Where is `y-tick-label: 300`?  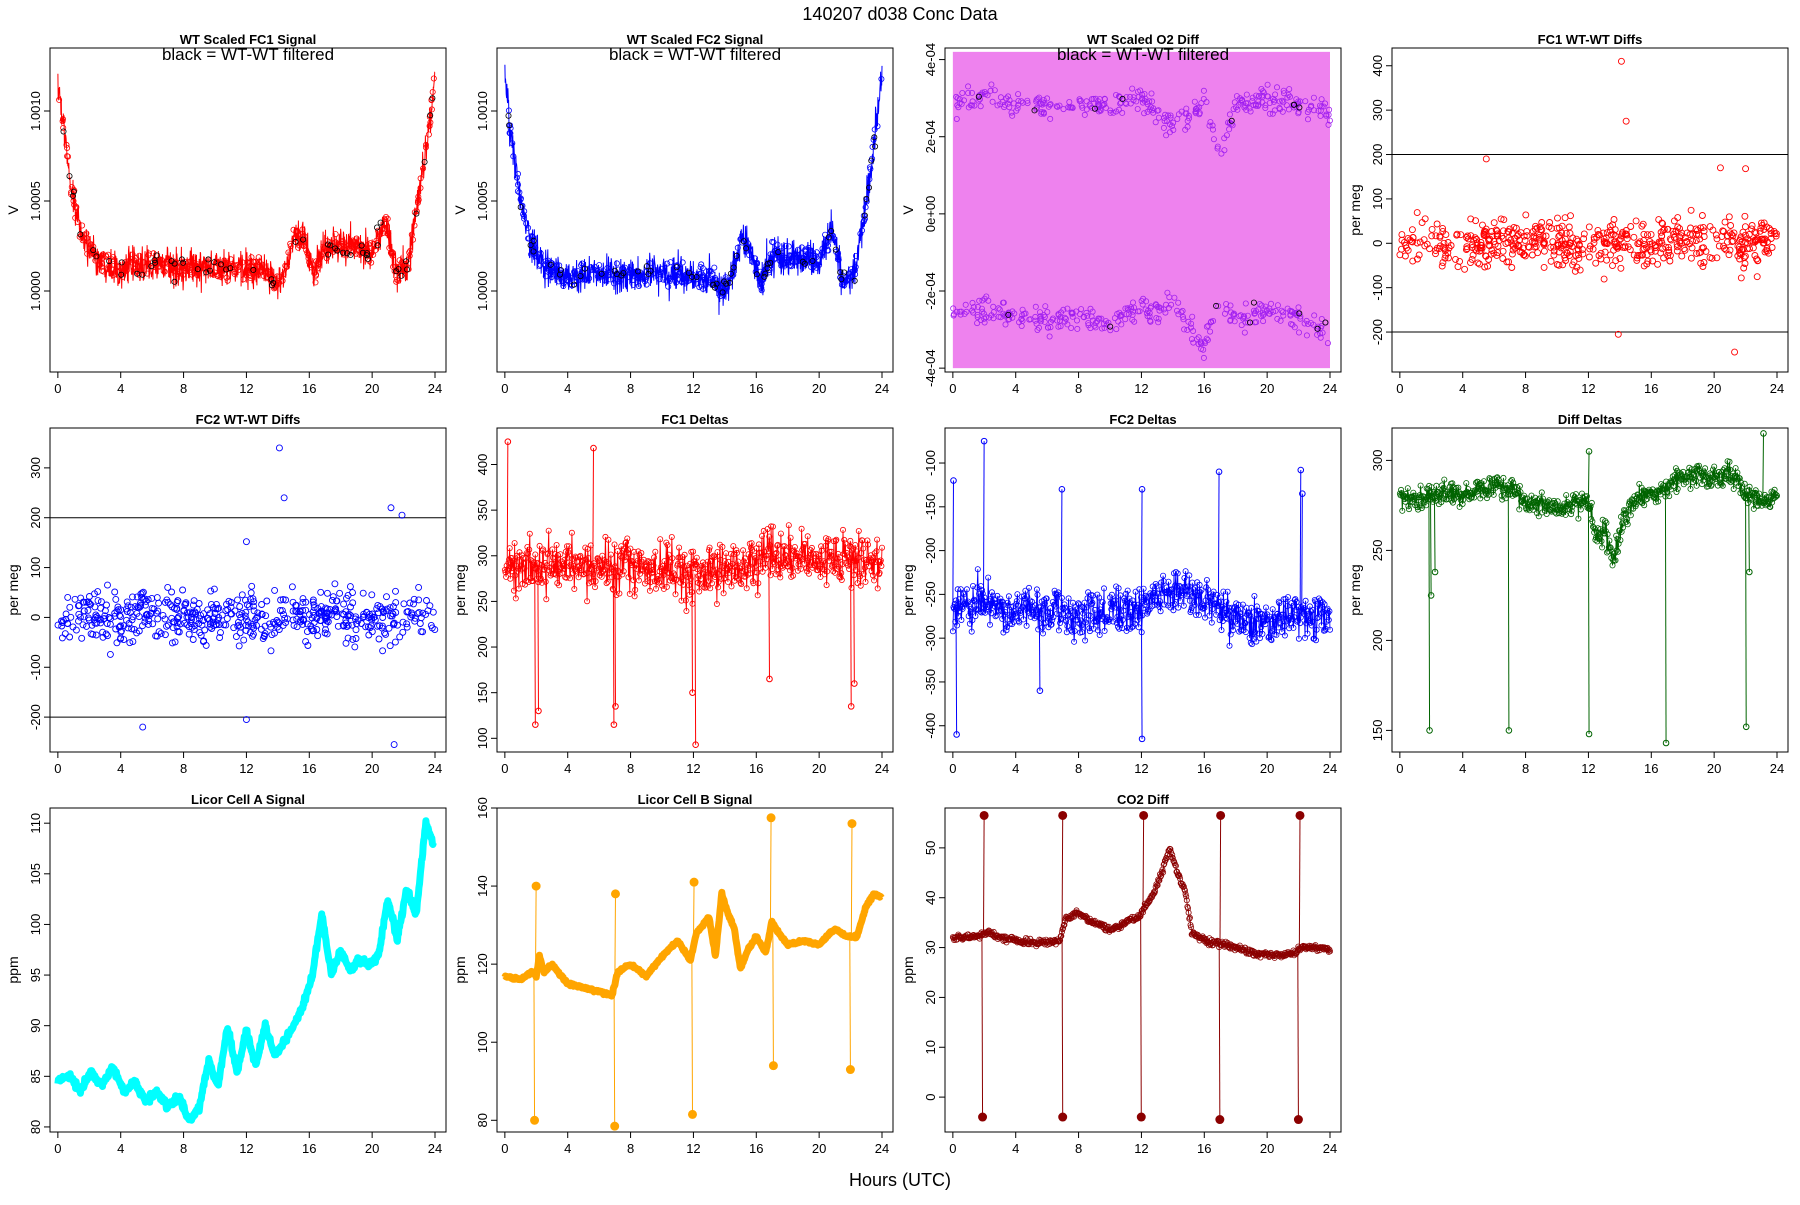
y-tick-label: 300 is located at coordinates (35, 468).